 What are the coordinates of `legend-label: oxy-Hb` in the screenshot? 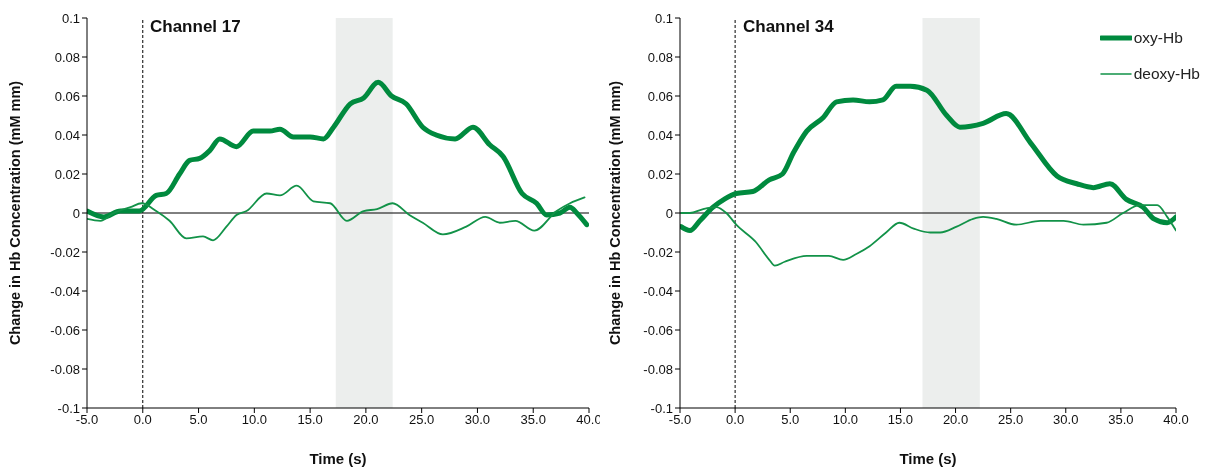 It's located at (1158, 38).